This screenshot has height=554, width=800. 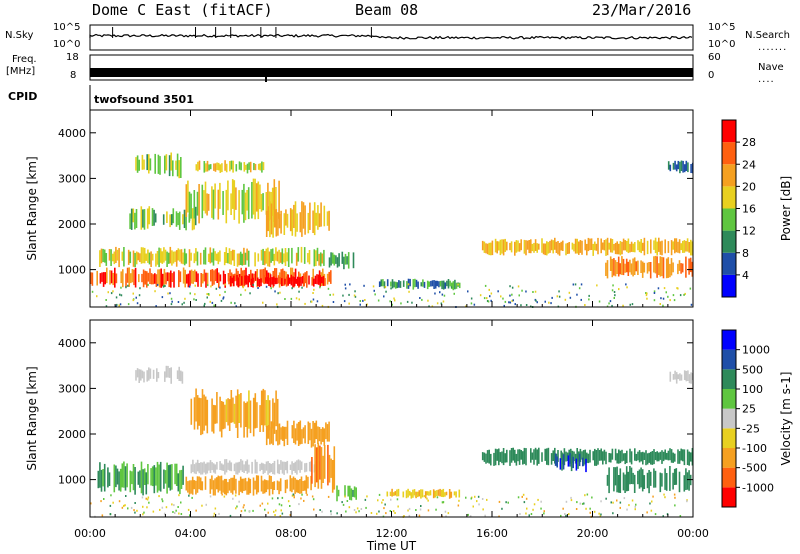 I want to click on colorbar-label: Velocity [m s-1], so click(x=786, y=419).